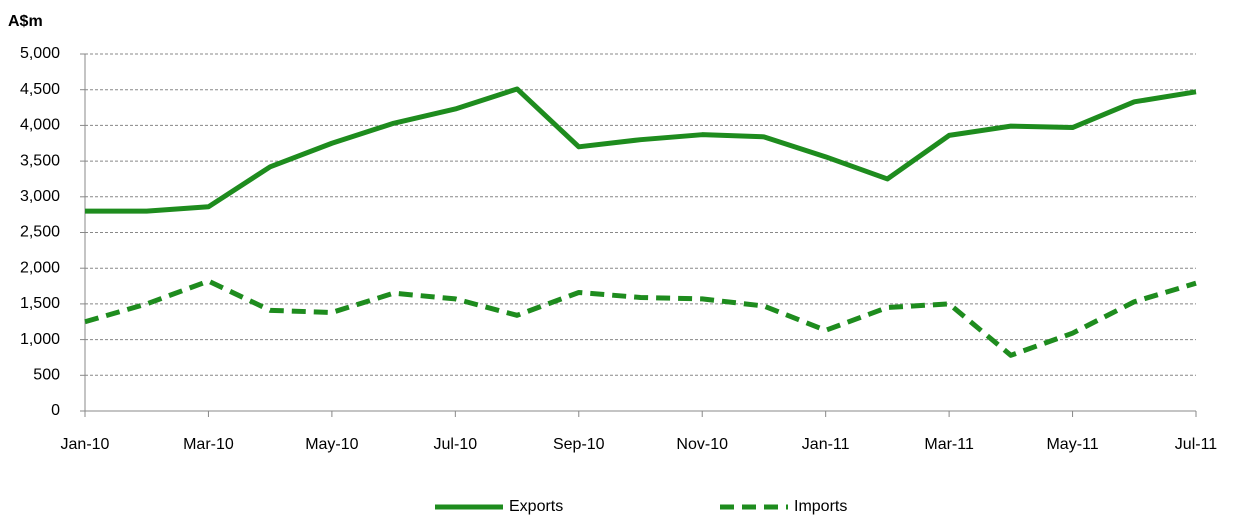  What do you see at coordinates (40, 267) in the screenshot?
I see `y-tick-label: 2,000` at bounding box center [40, 267].